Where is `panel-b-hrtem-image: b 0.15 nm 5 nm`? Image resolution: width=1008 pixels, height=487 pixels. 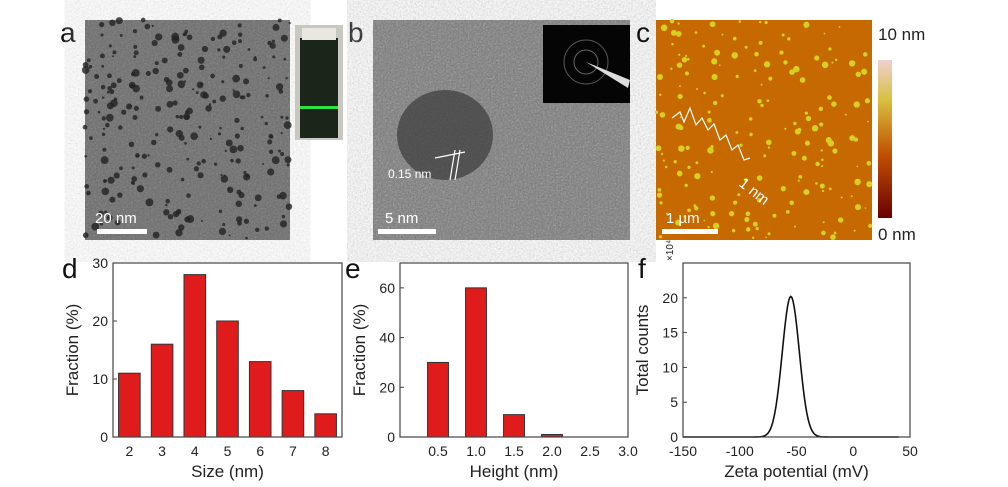
panel-b-hrtem-image: b 0.15 nm 5 nm is located at coordinates (489, 128).